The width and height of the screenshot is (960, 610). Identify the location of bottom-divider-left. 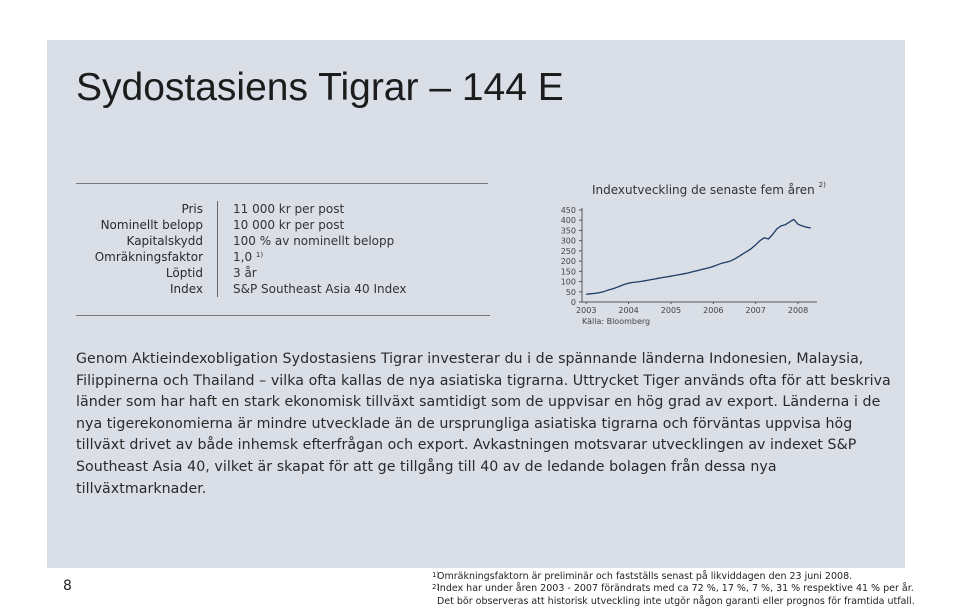
(283, 315).